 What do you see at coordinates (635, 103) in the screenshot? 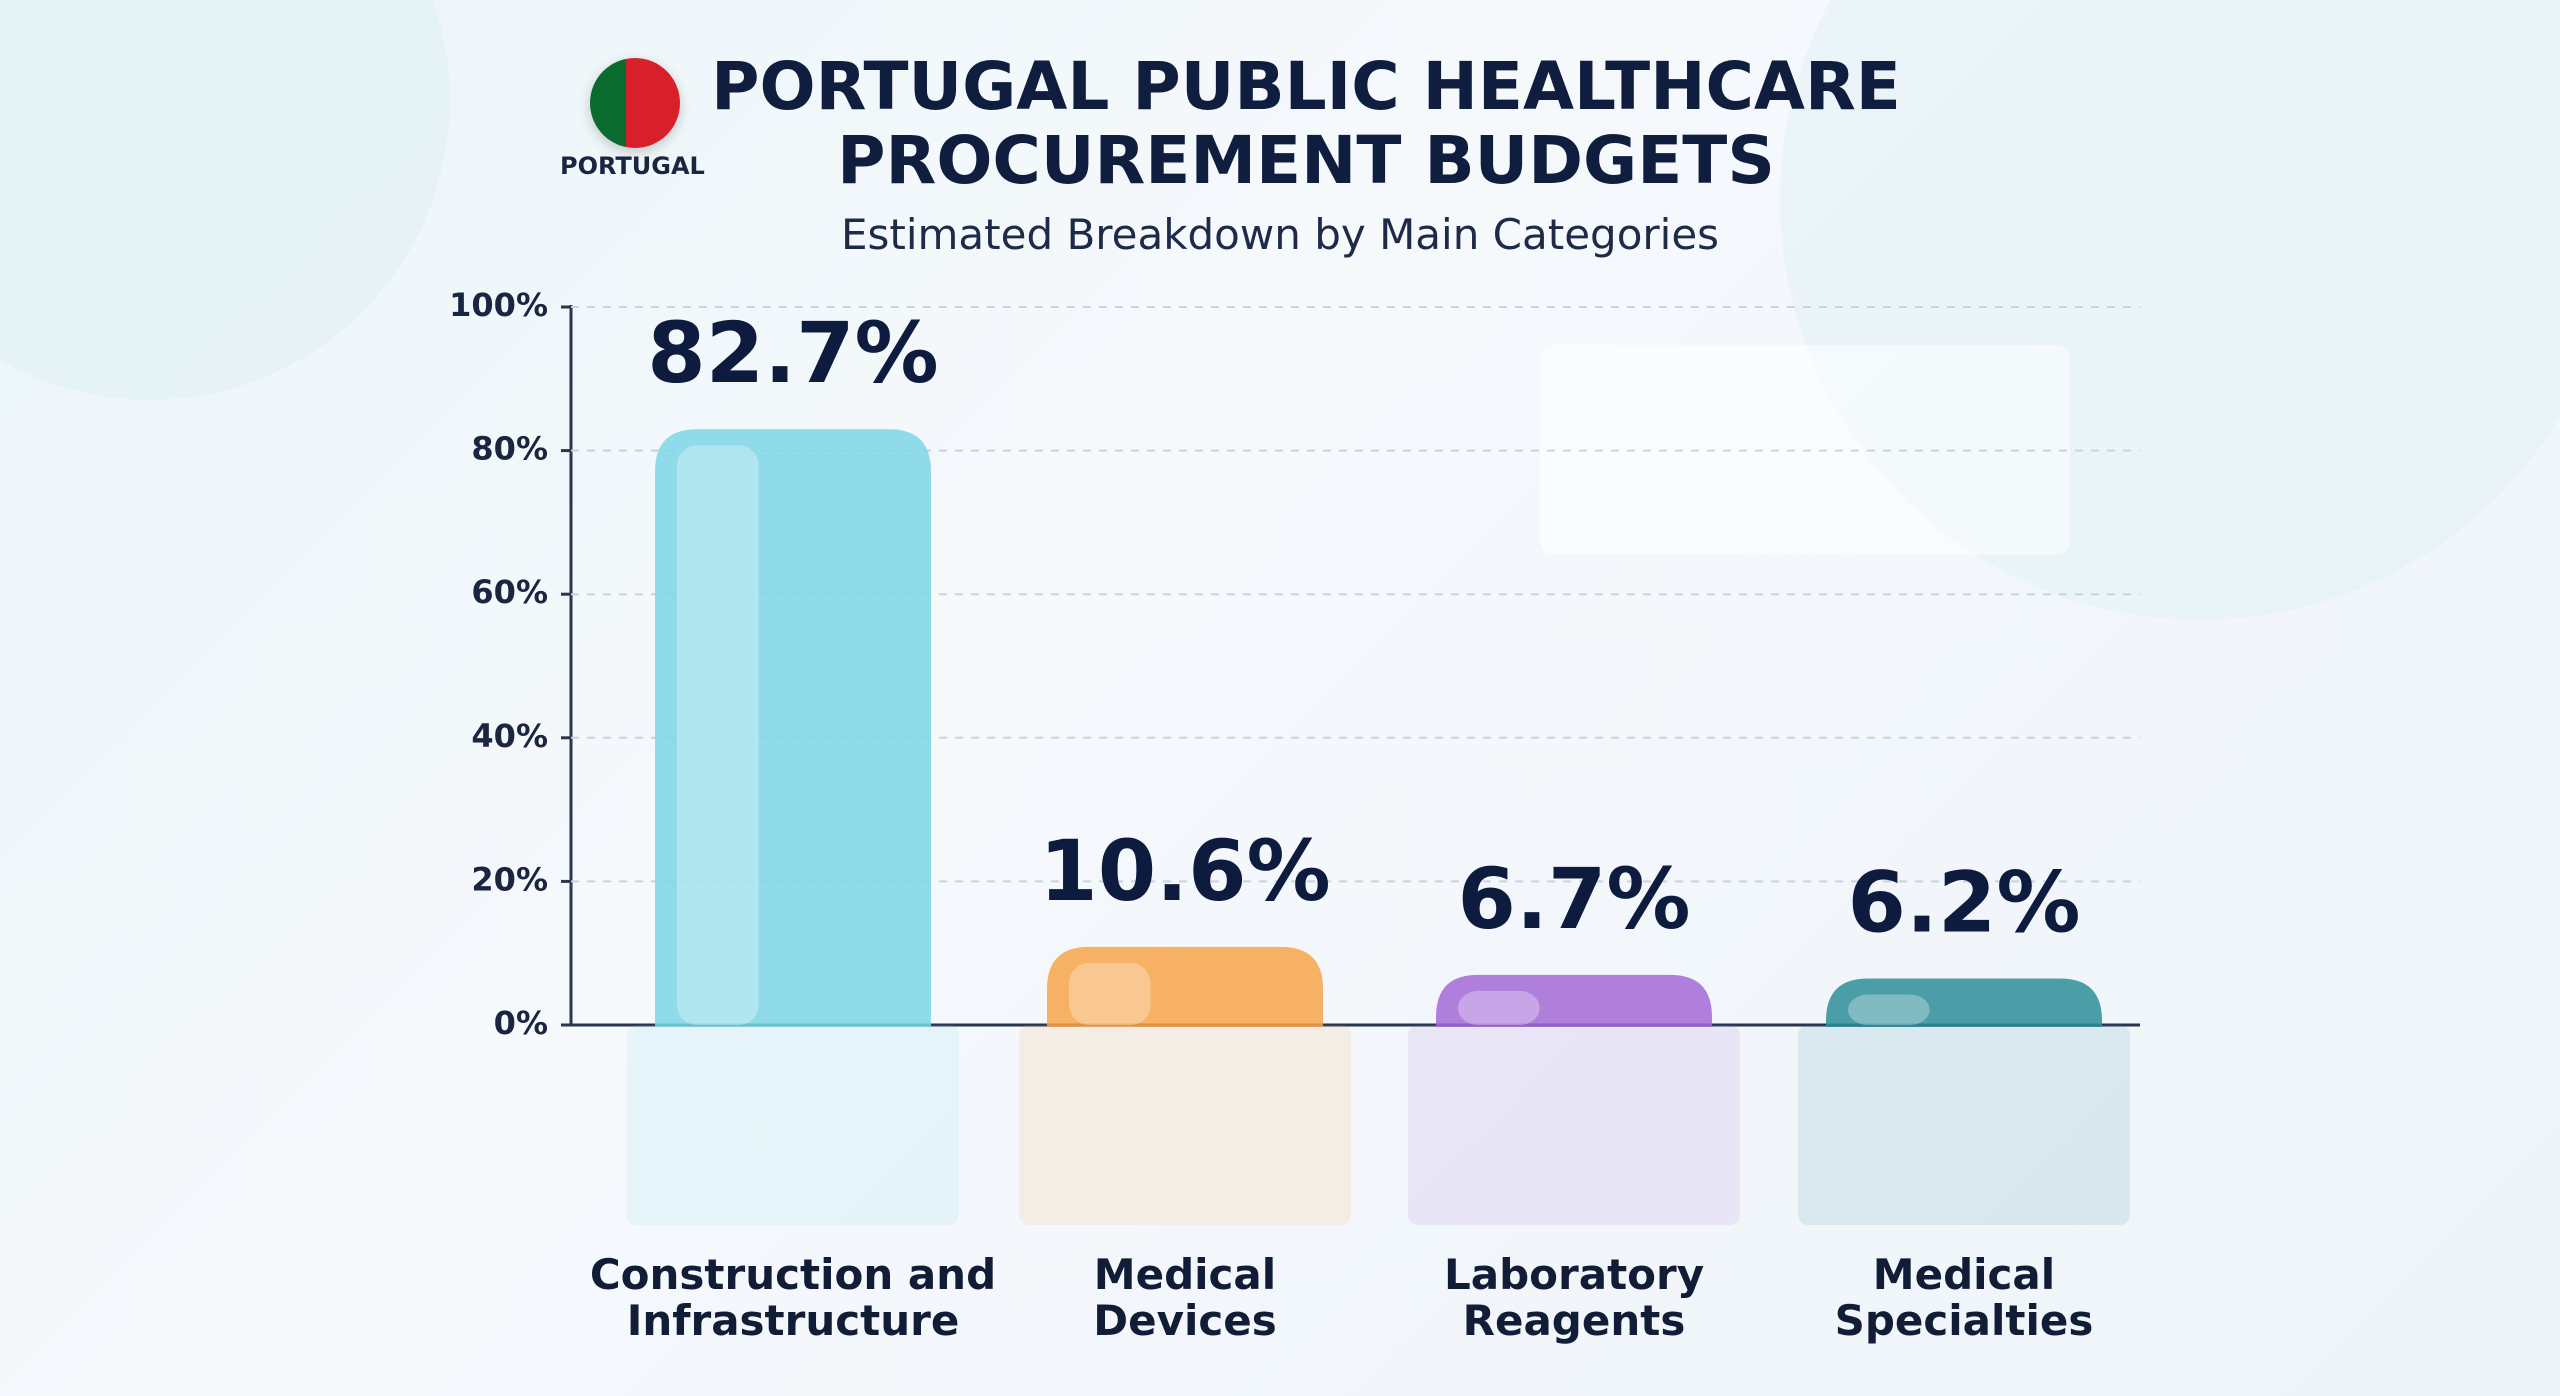
I see `flag` at bounding box center [635, 103].